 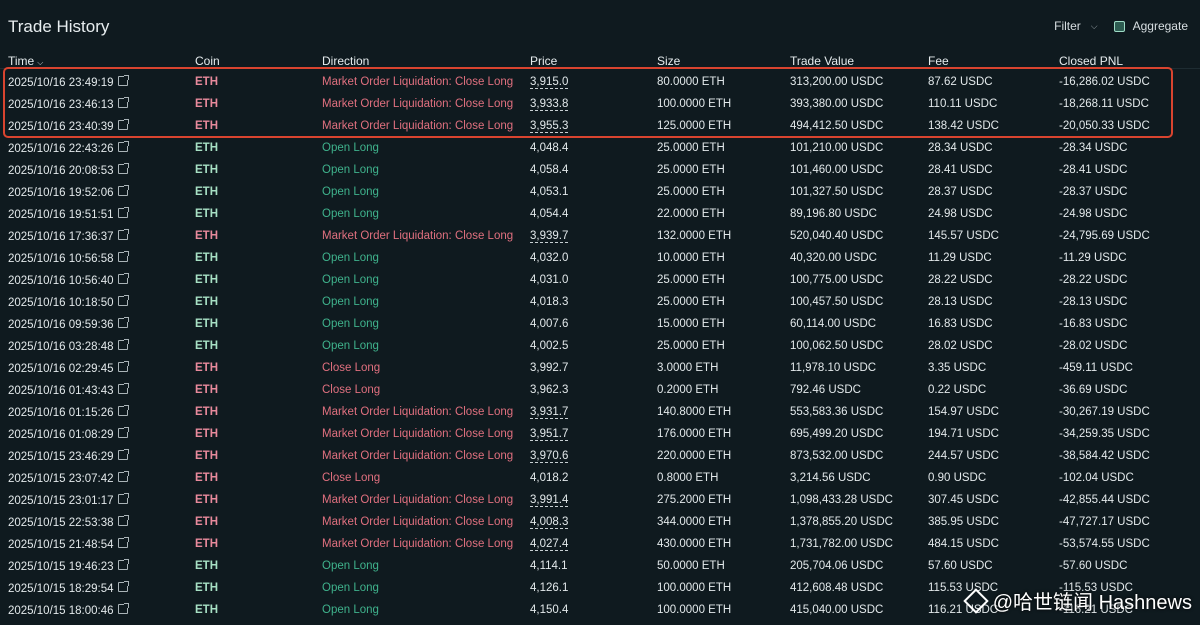 What do you see at coordinates (1104, 412) in the screenshot?
I see `closed-pnl-cell-text: -30,267.19 USDC` at bounding box center [1104, 412].